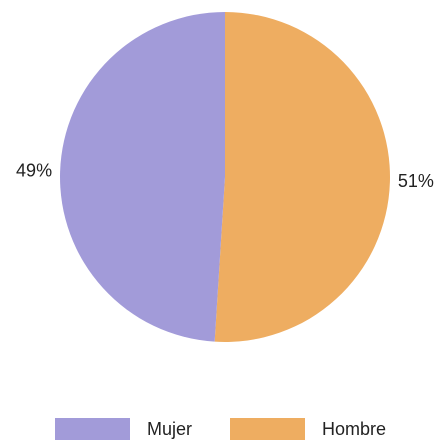 Image resolution: width=440 pixels, height=445 pixels. I want to click on data-label: 49%, so click(34, 170).